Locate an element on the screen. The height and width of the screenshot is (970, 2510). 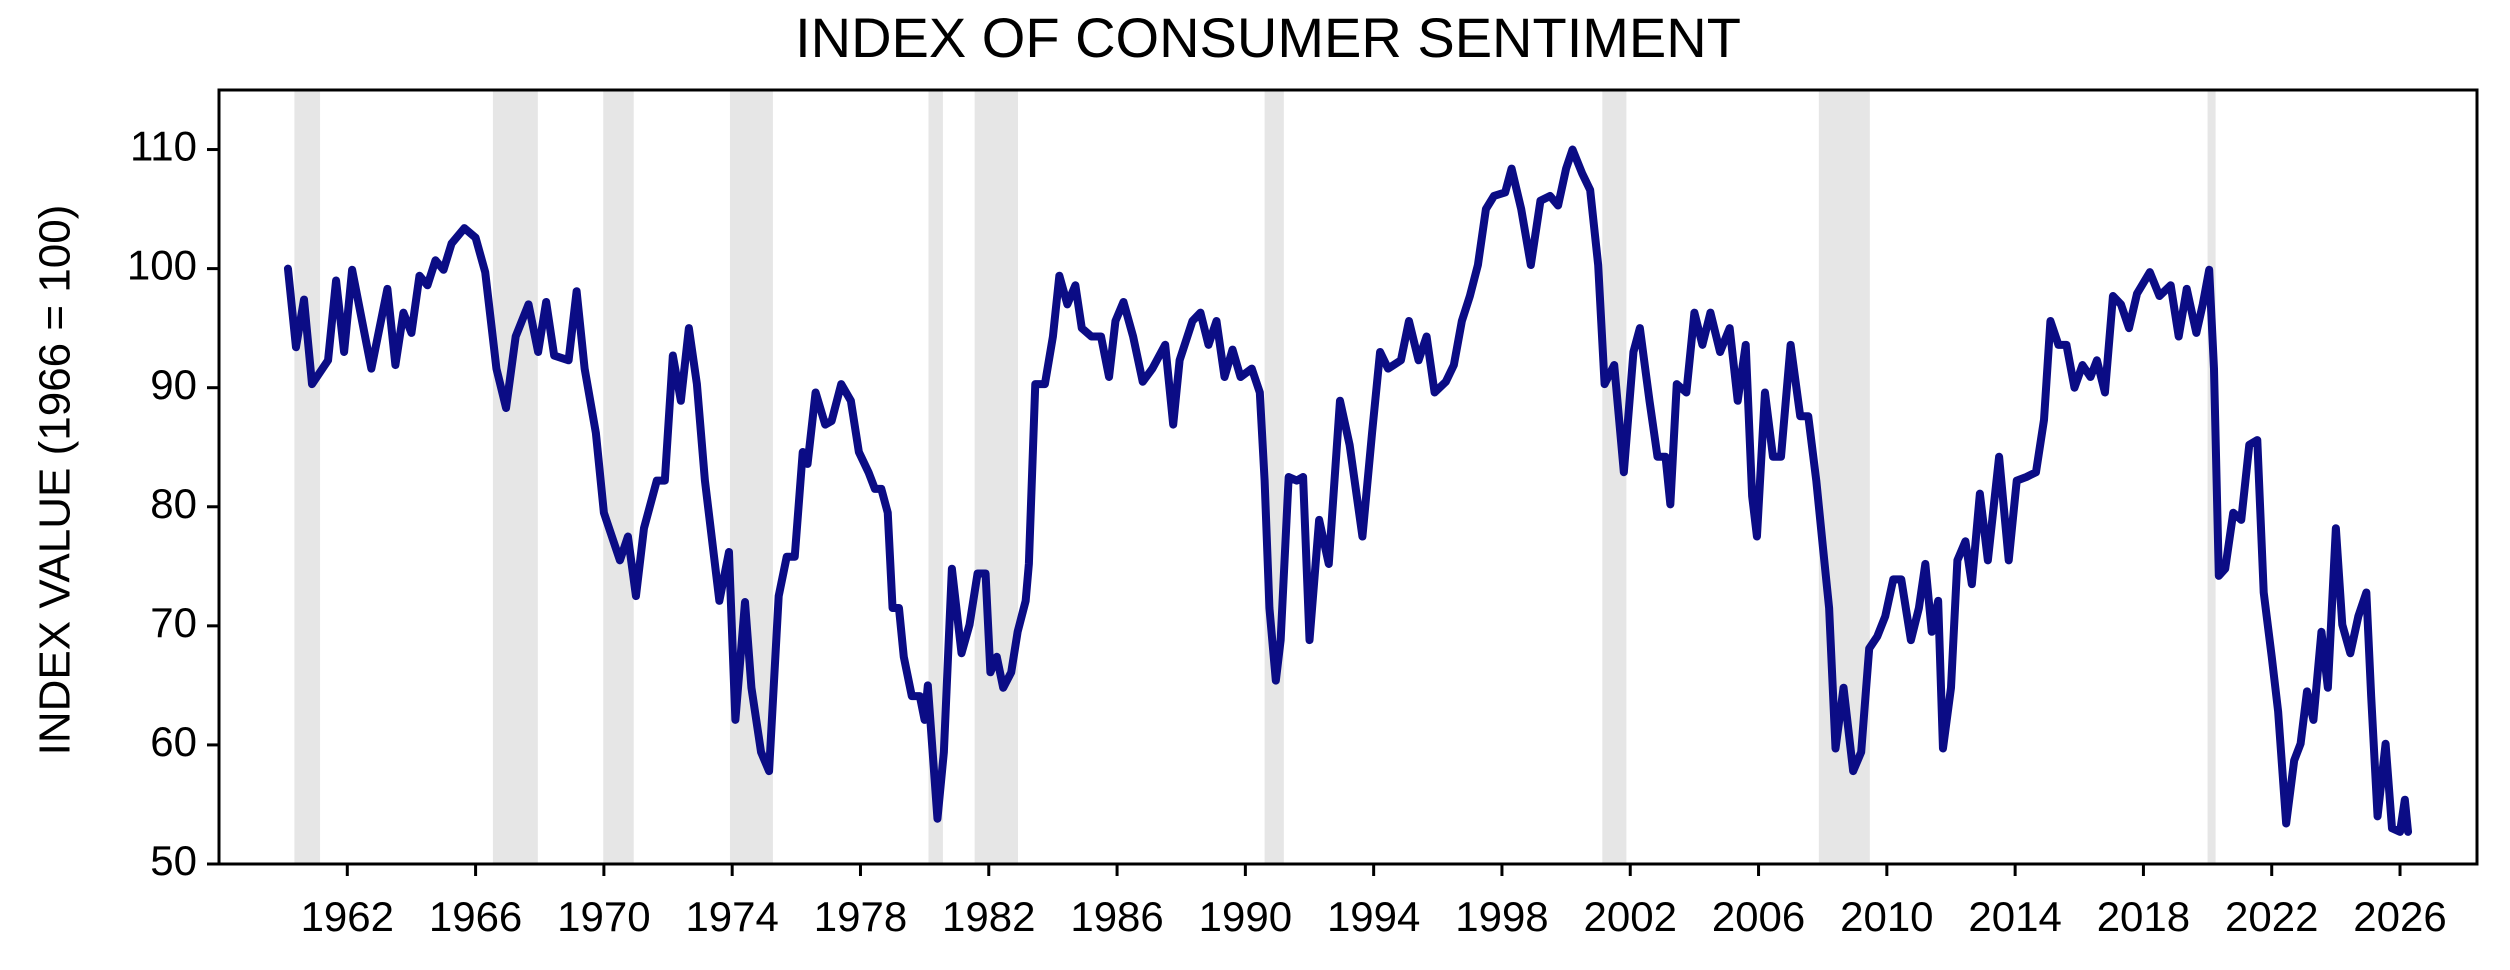
y-tick-label: 60 is located at coordinates (173, 741).